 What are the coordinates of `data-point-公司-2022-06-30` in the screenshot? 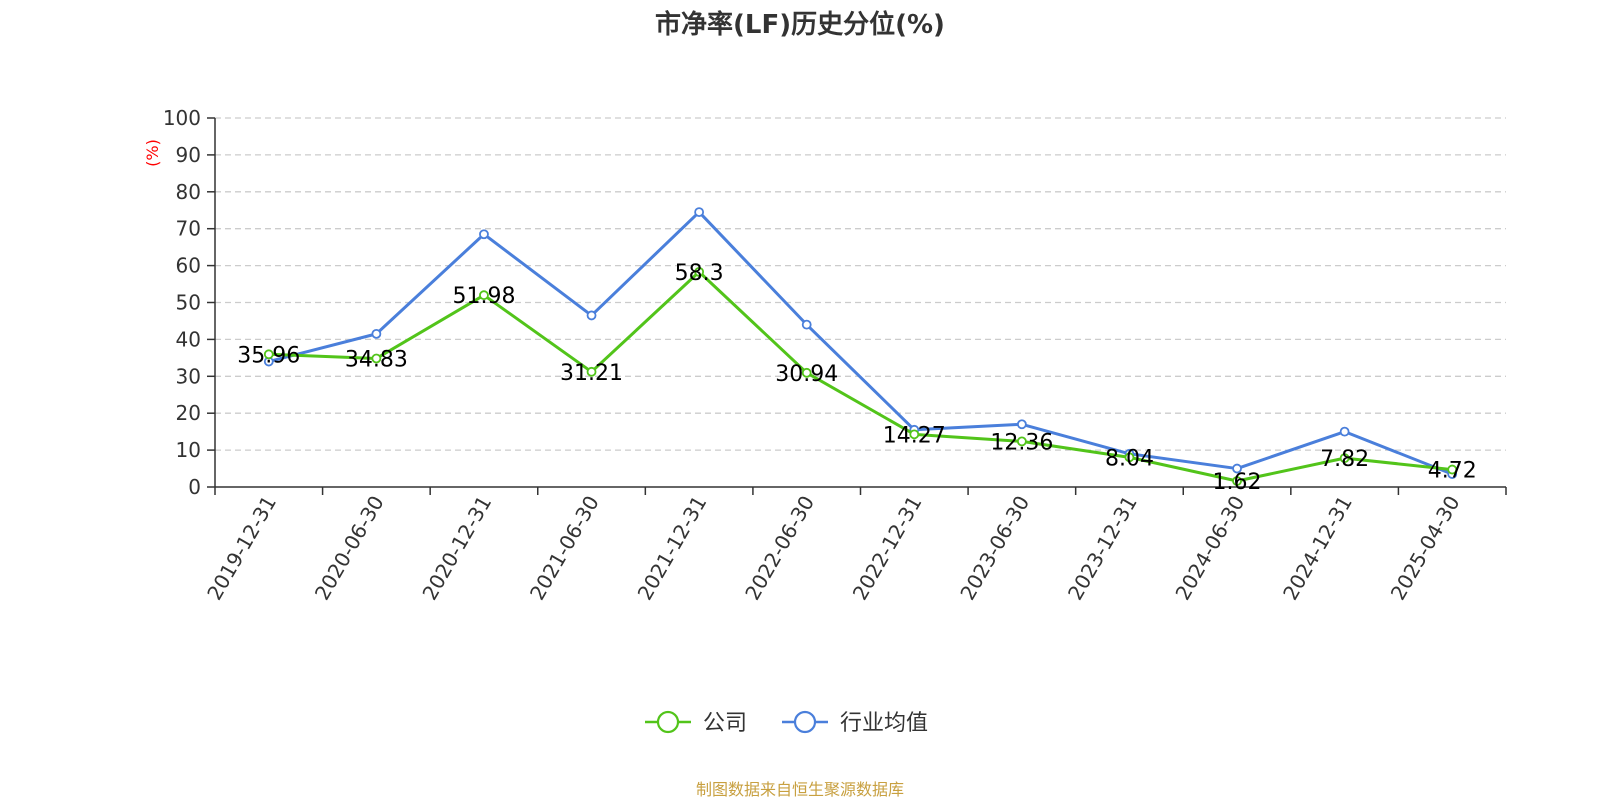 It's located at (806, 372).